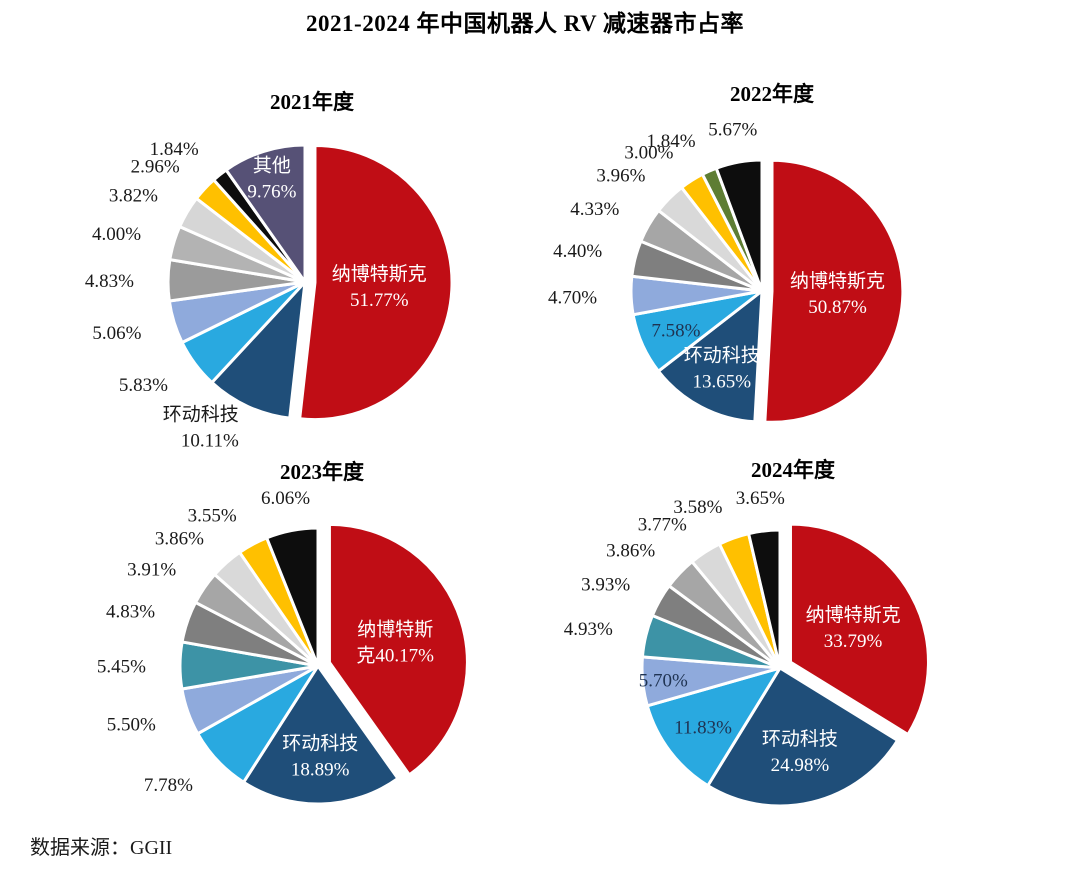 The height and width of the screenshot is (877, 1080). I want to click on slice-label-inside: 纳博特斯克 33.79%, so click(853, 628).